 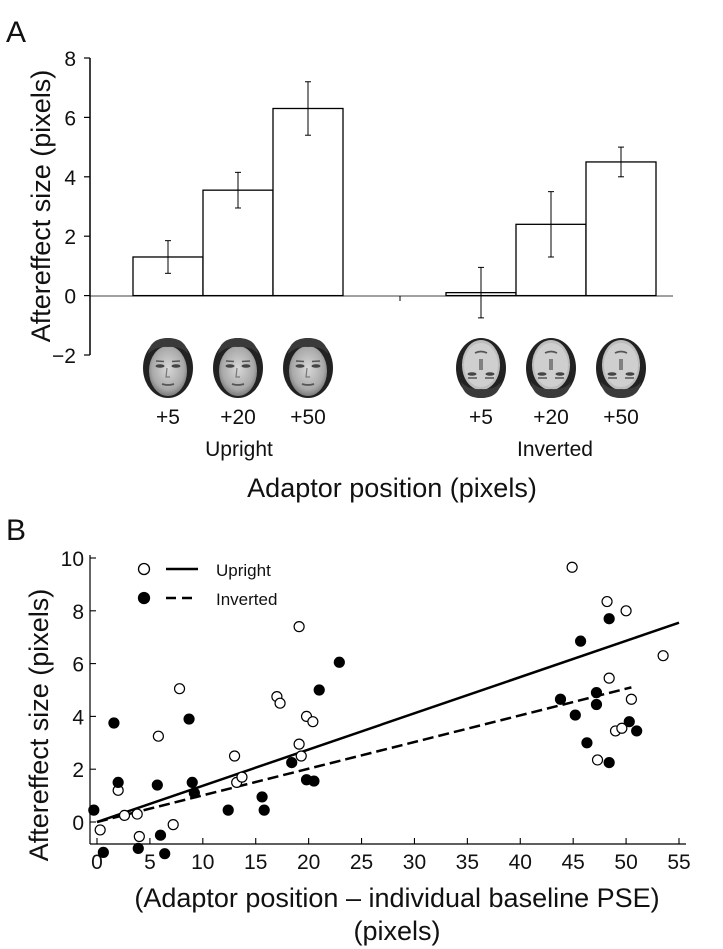 I want to click on panel-b-x-tick-label: 5, so click(x=150, y=862).